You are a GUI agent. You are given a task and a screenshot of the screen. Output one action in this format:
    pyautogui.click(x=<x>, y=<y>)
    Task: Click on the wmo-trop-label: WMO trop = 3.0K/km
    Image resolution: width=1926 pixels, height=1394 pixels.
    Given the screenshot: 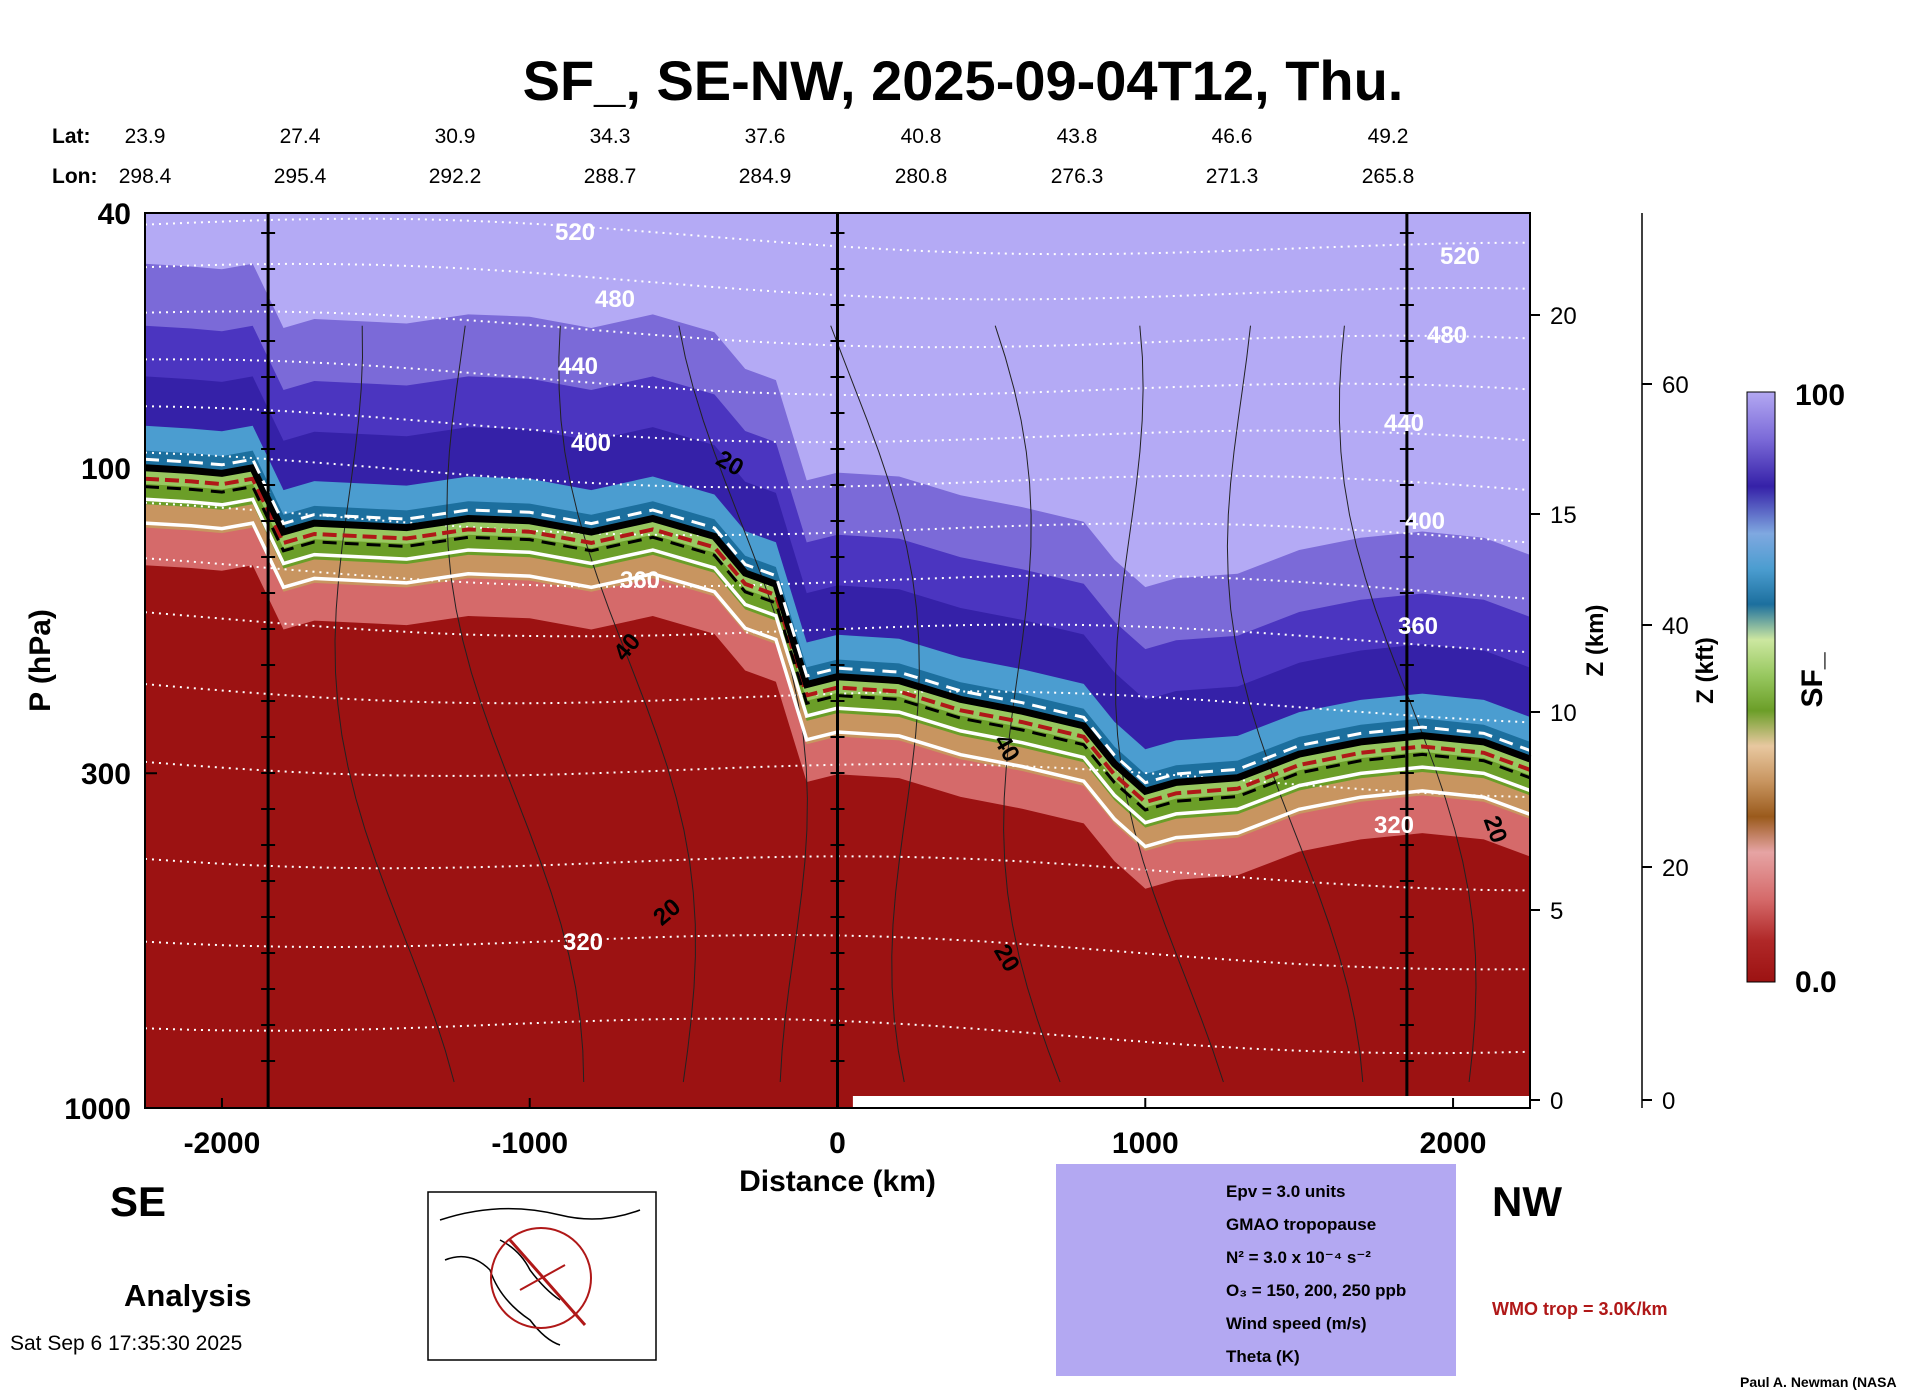 What is the action you would take?
    pyautogui.click(x=1580, y=1309)
    